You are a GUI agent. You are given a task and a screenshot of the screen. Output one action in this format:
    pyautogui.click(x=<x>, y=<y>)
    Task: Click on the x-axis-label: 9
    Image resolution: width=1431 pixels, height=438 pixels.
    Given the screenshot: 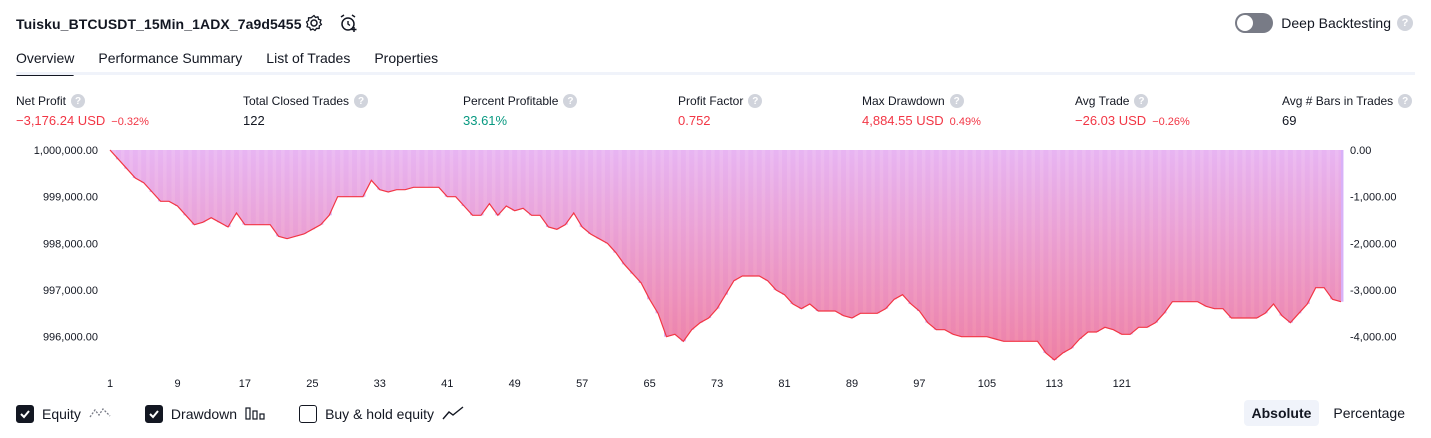 What is the action you would take?
    pyautogui.click(x=177, y=384)
    